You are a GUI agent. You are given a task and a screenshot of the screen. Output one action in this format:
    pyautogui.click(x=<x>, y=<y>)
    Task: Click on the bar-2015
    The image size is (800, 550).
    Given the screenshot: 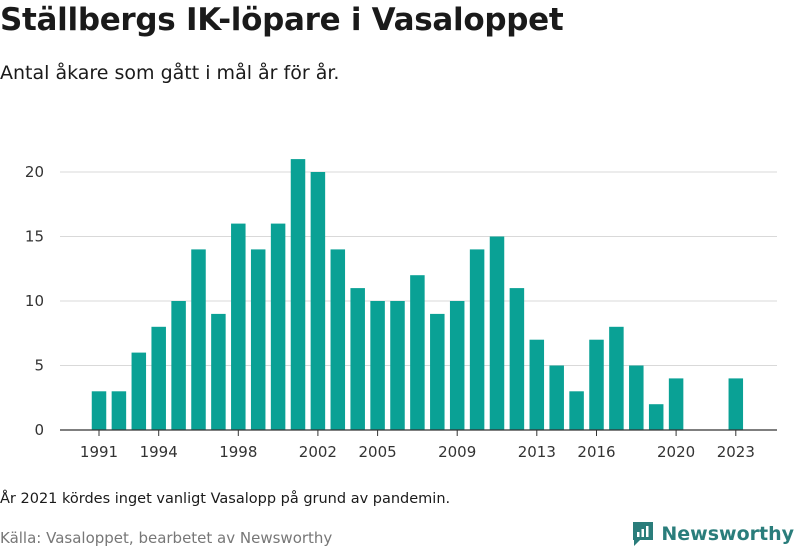 What is the action you would take?
    pyautogui.click(x=576, y=410)
    